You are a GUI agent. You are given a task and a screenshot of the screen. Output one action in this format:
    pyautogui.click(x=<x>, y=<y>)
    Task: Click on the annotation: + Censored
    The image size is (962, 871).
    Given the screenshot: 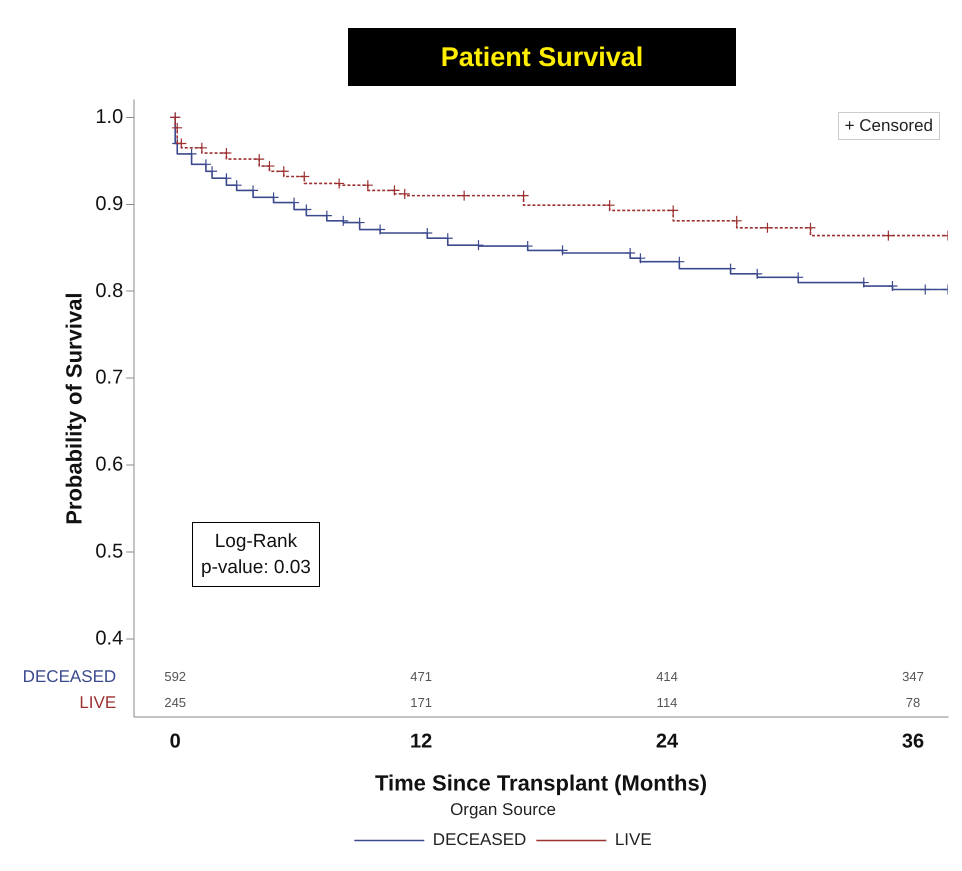 What is the action you would take?
    pyautogui.click(x=889, y=126)
    